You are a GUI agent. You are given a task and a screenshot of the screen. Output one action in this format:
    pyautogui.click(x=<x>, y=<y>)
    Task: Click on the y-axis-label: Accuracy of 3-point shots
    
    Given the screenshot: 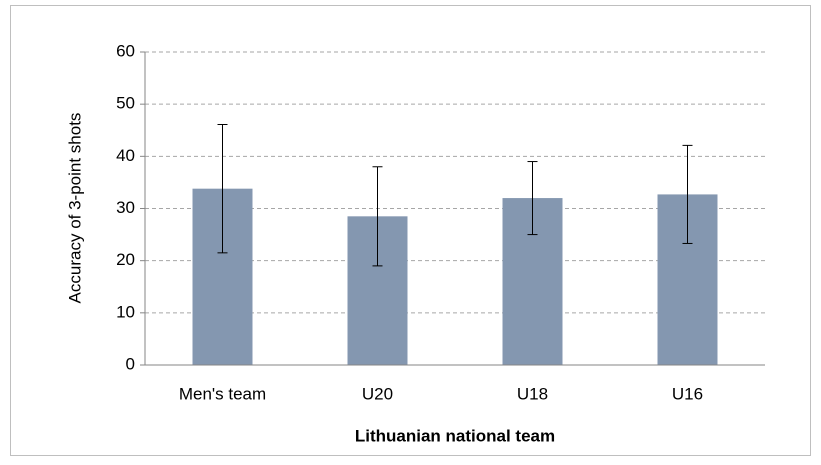 What is the action you would take?
    pyautogui.click(x=74, y=208)
    